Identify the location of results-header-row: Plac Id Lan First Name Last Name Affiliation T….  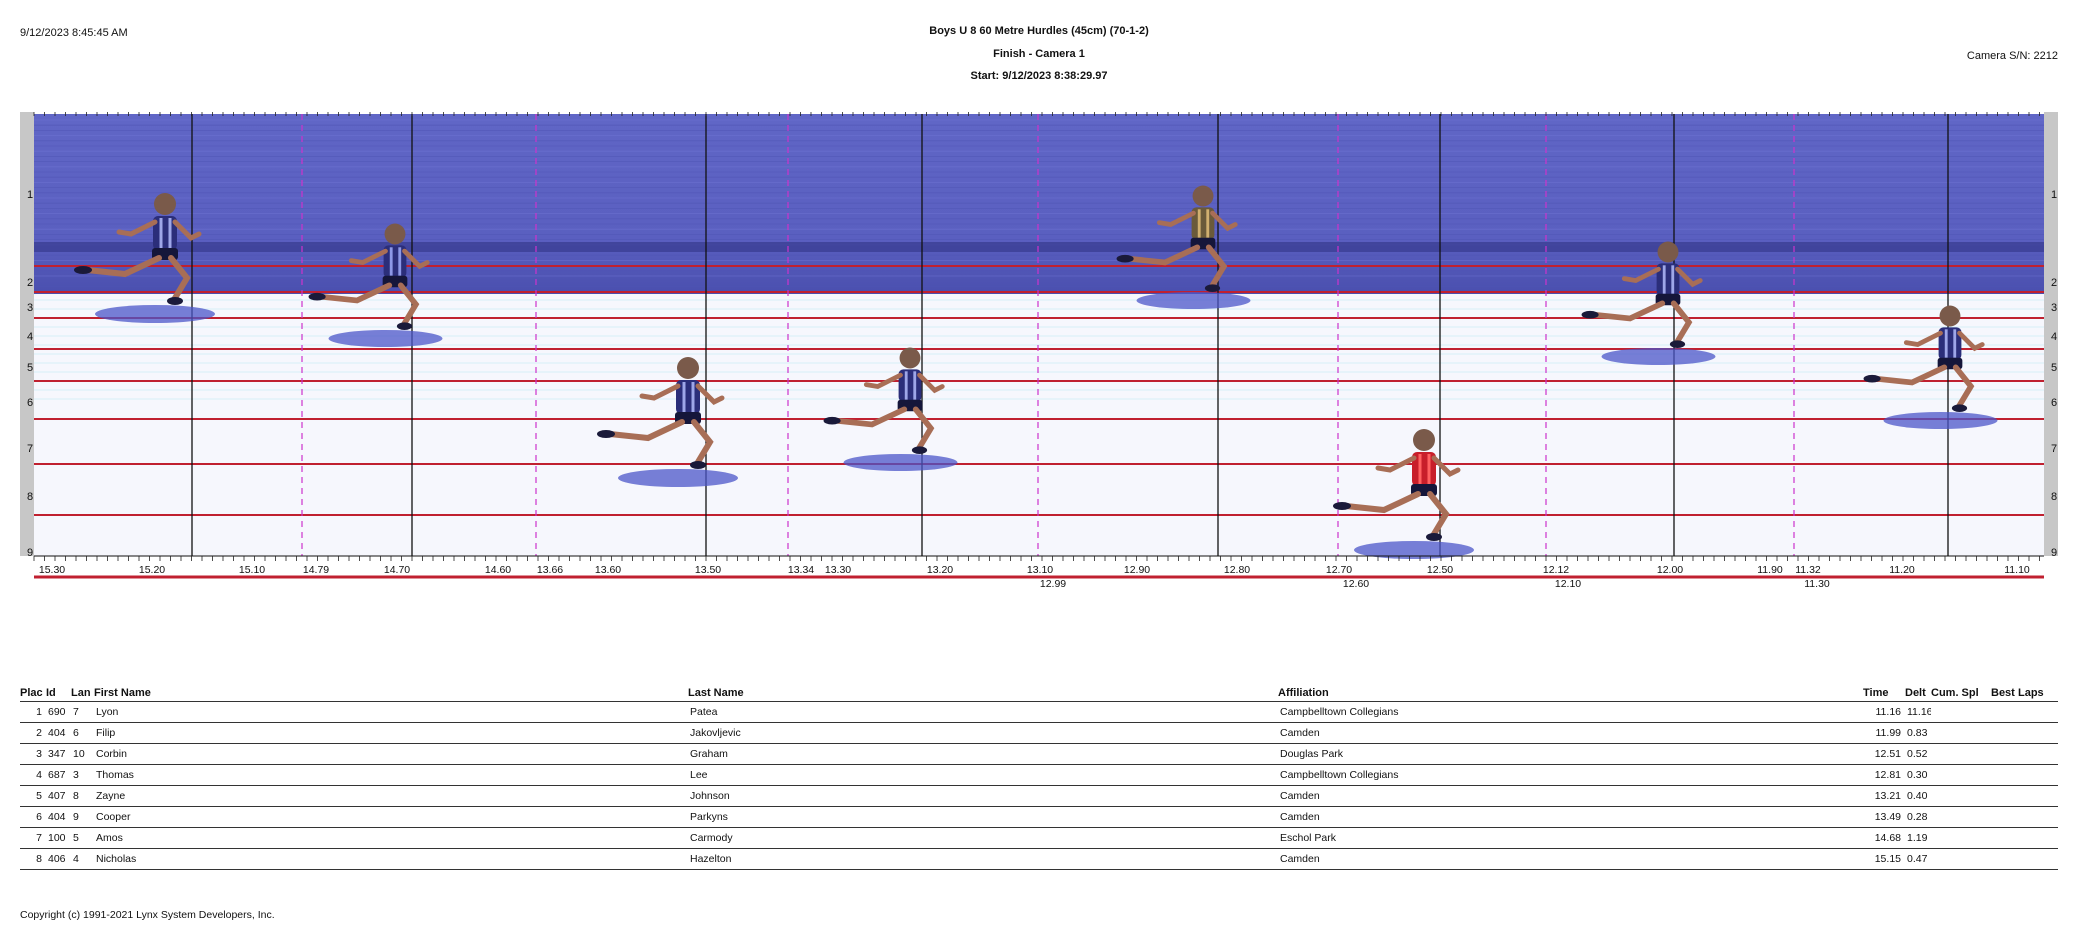
(1039, 694).